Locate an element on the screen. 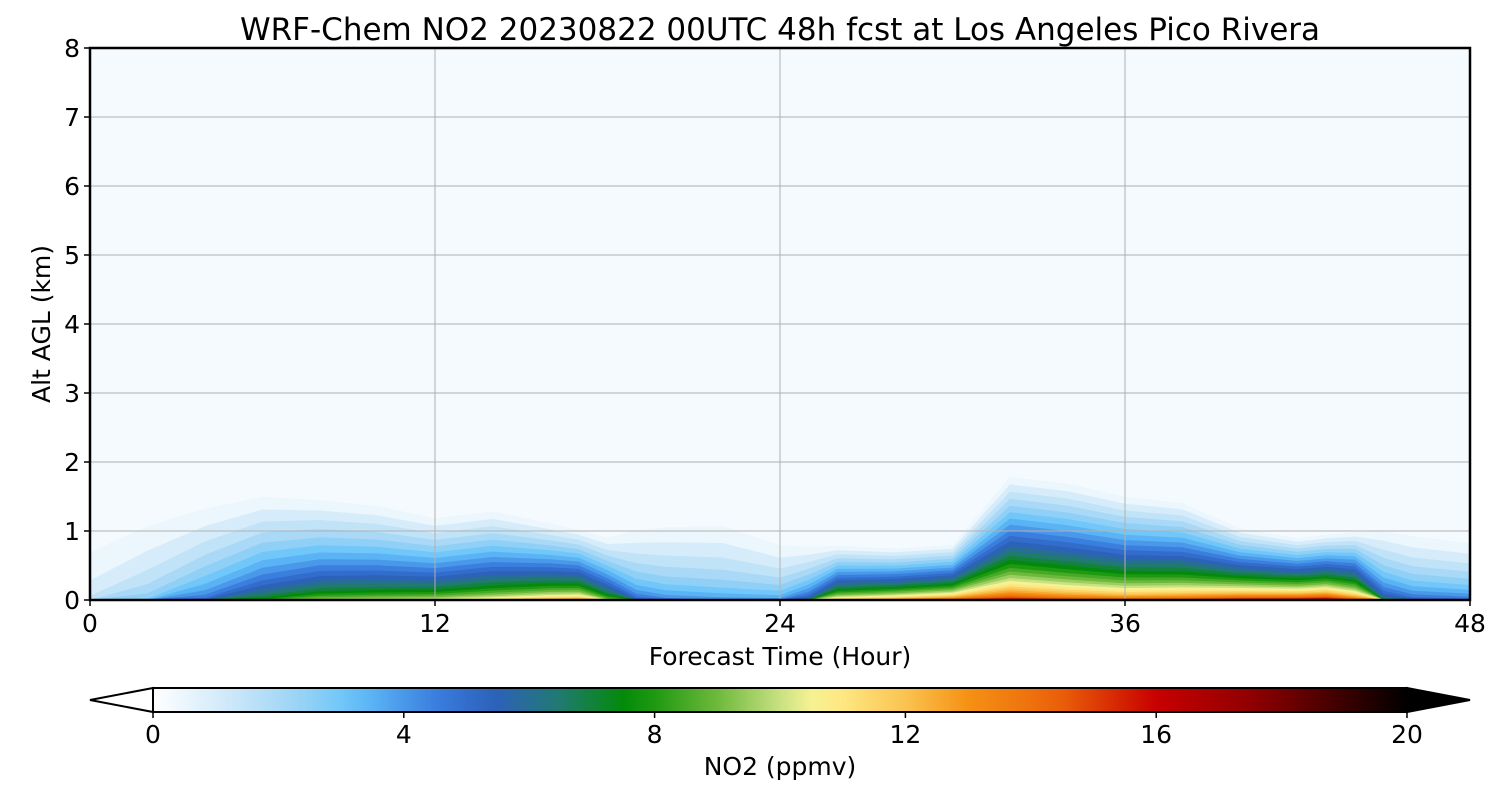 The height and width of the screenshot is (804, 1500). y-tick-label: 8 is located at coordinates (72, 48).